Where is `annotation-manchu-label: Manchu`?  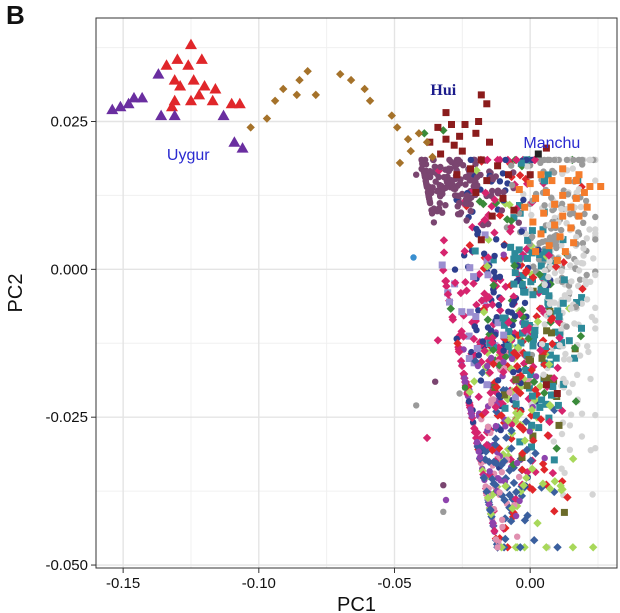
annotation-manchu-label: Manchu is located at coordinates (551, 143).